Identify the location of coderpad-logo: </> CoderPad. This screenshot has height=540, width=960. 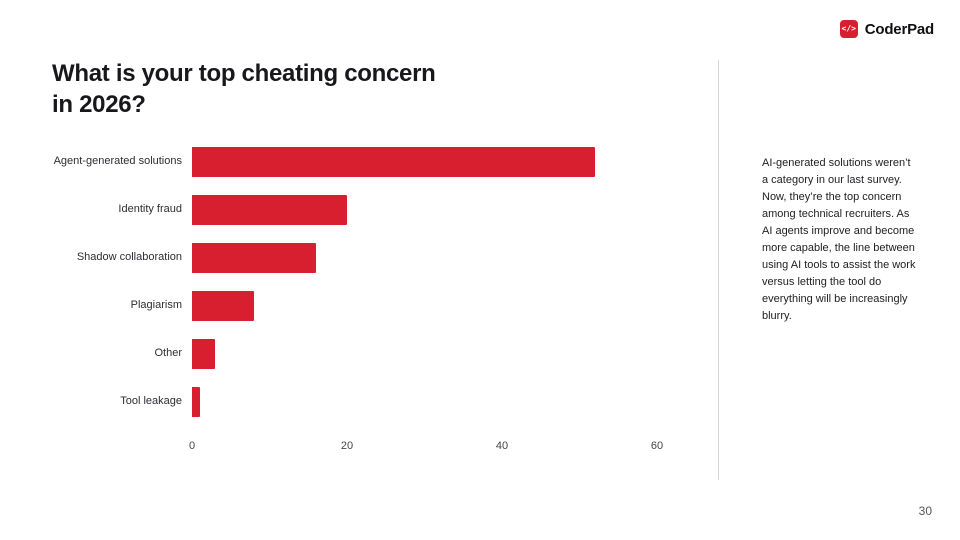
(886, 29).